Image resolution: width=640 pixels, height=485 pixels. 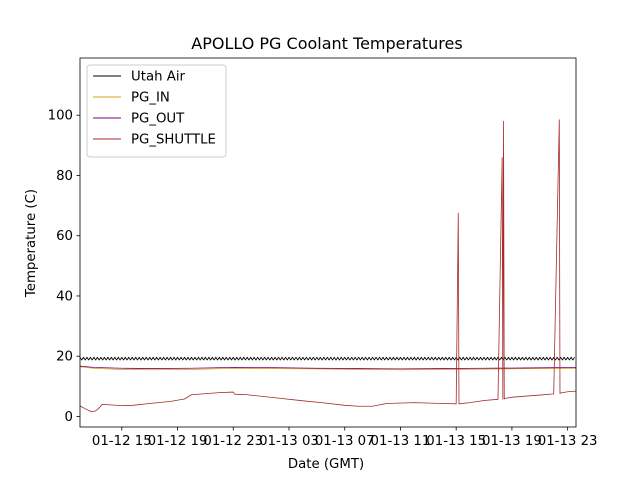 What do you see at coordinates (158, 77) in the screenshot?
I see `legend-label-utah-air: Utah Air` at bounding box center [158, 77].